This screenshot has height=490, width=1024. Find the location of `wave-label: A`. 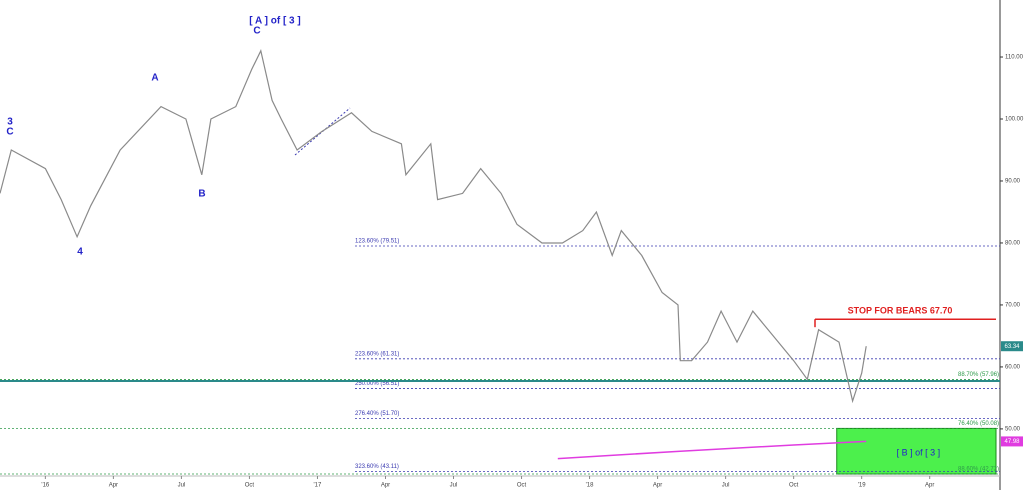

wave-label: A is located at coordinates (154, 78).